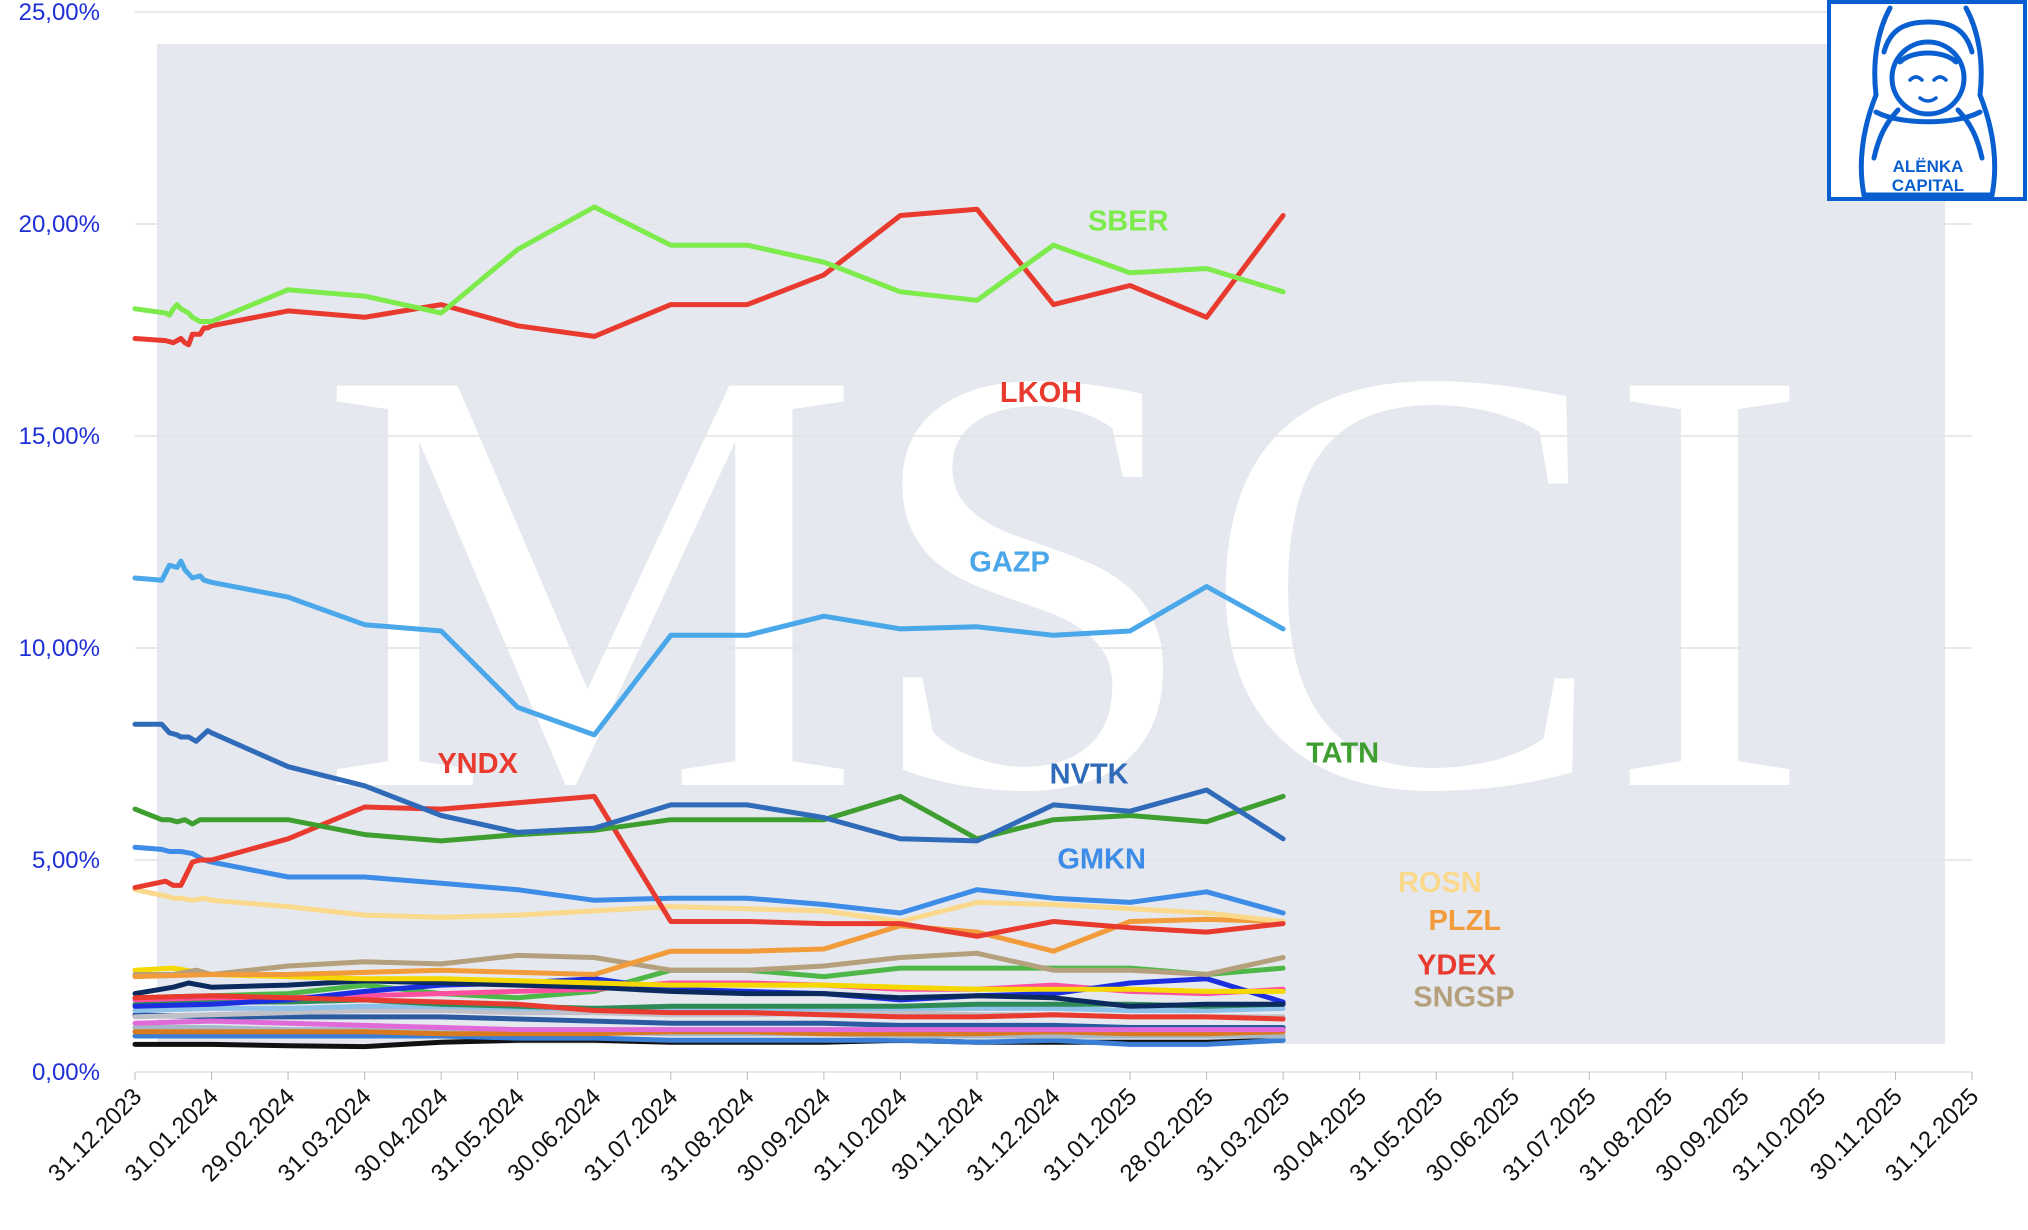 This screenshot has height=1230, width=2028. What do you see at coordinates (709, 782) in the screenshot?
I see `series-line-nvtk` at bounding box center [709, 782].